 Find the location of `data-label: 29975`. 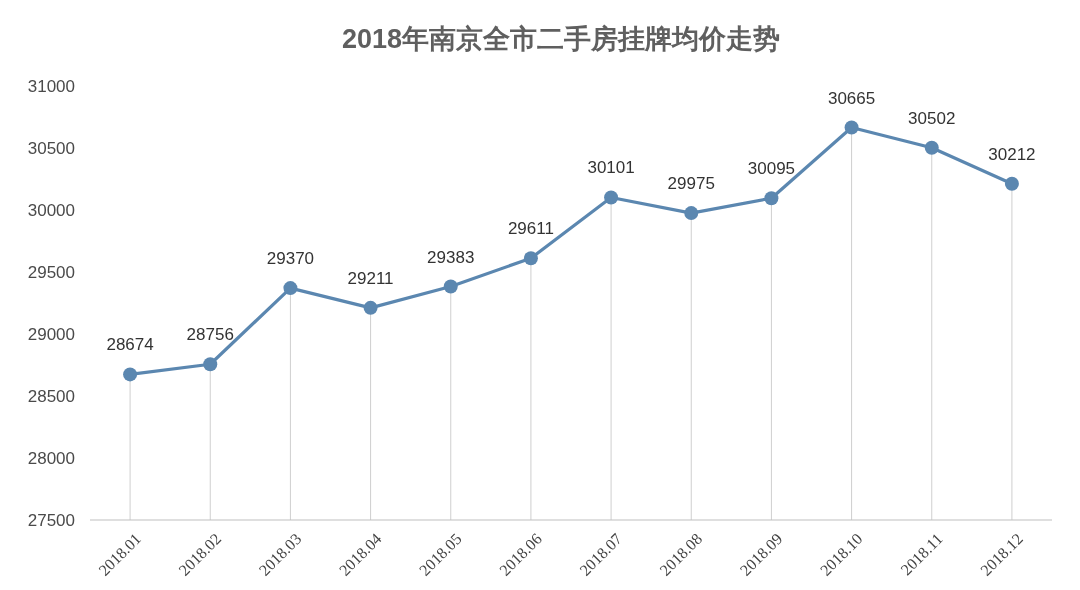

data-label: 29975 is located at coordinates (691, 184).